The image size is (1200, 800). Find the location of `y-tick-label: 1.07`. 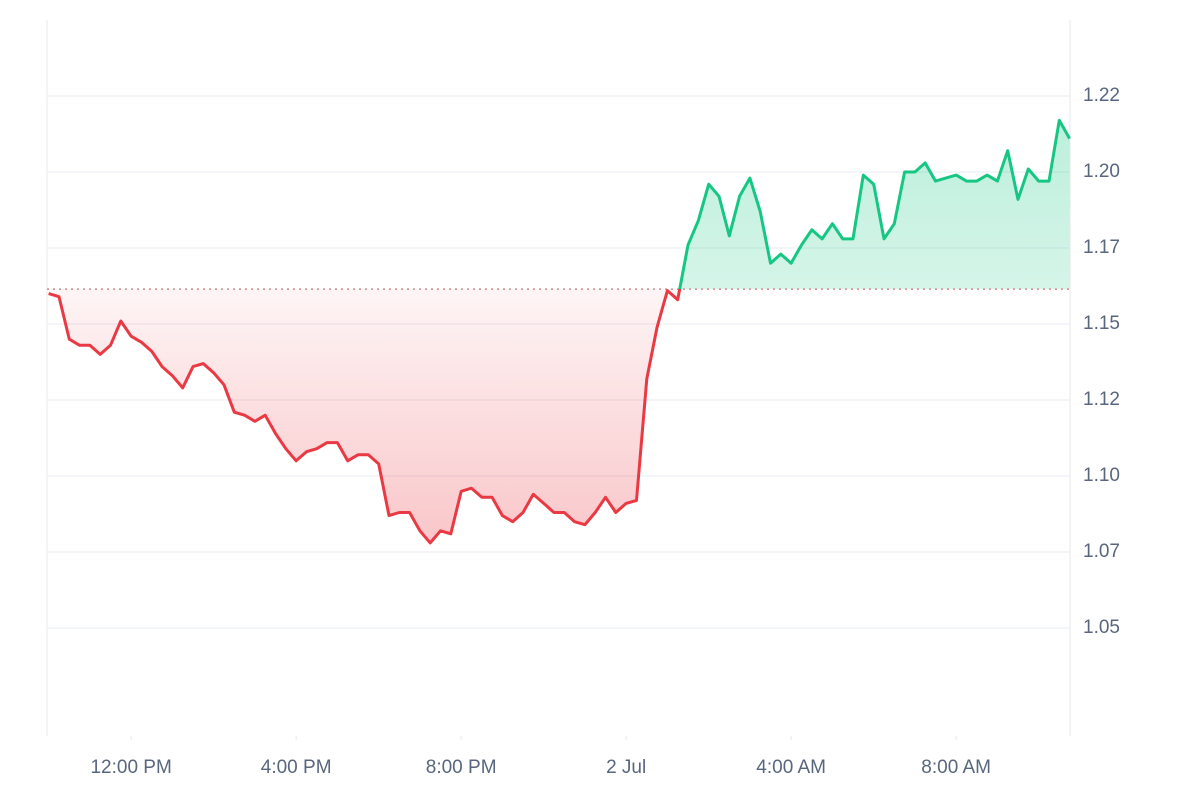

y-tick-label: 1.07 is located at coordinates (1101, 551).